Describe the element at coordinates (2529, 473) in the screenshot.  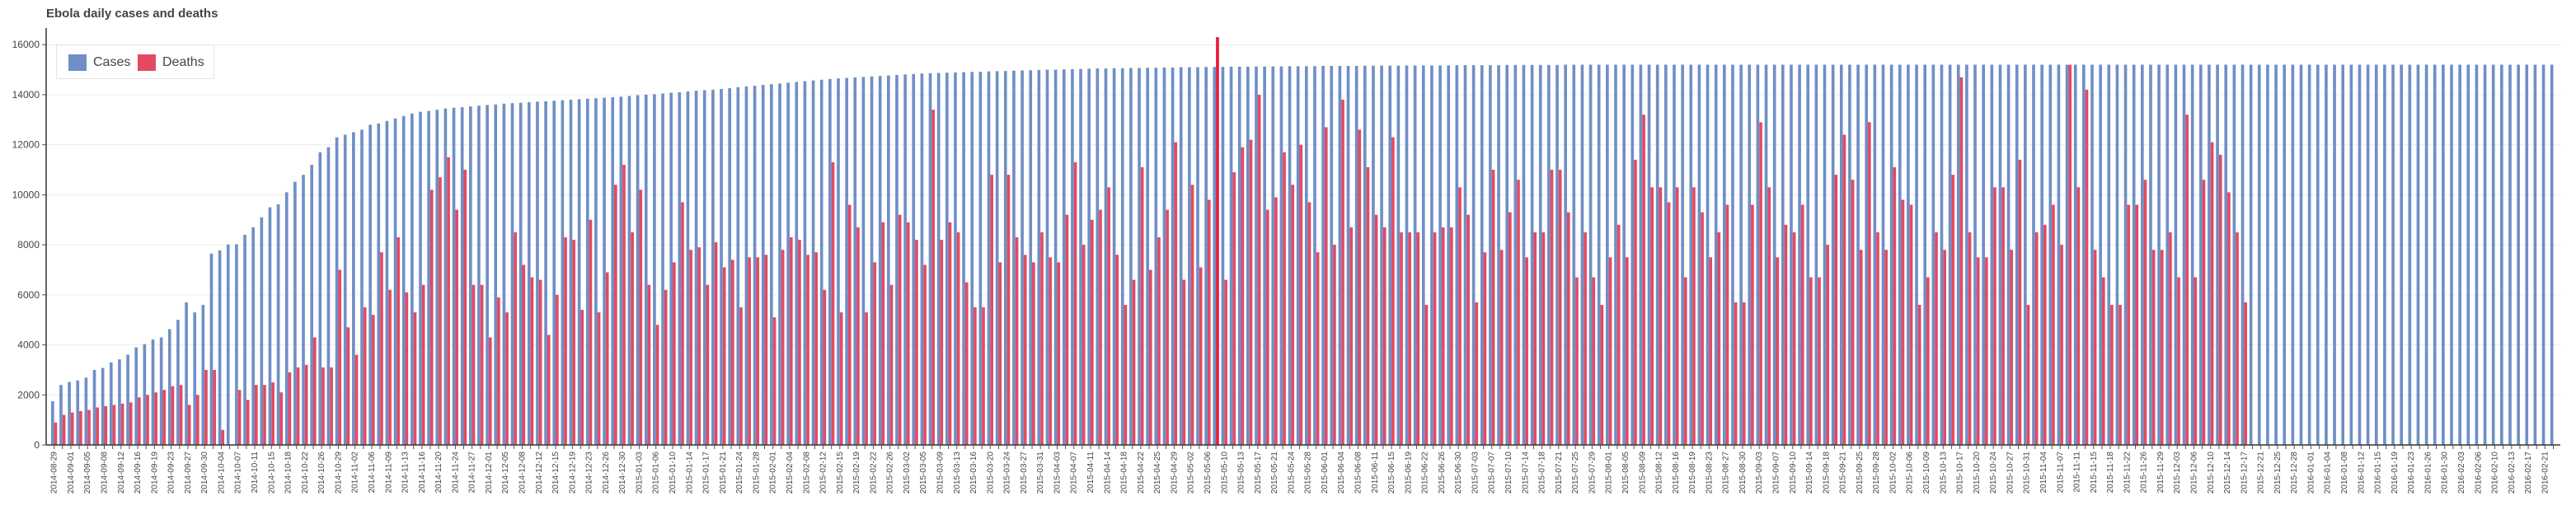
I see `x-tick-label: 2016-02-17` at that location.